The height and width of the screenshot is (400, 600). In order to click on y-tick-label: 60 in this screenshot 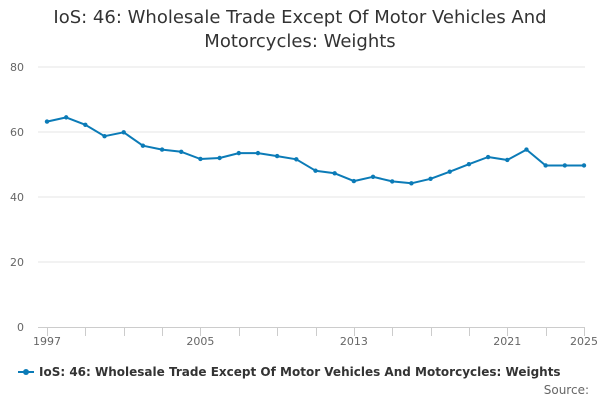, I will do `click(17, 132)`.